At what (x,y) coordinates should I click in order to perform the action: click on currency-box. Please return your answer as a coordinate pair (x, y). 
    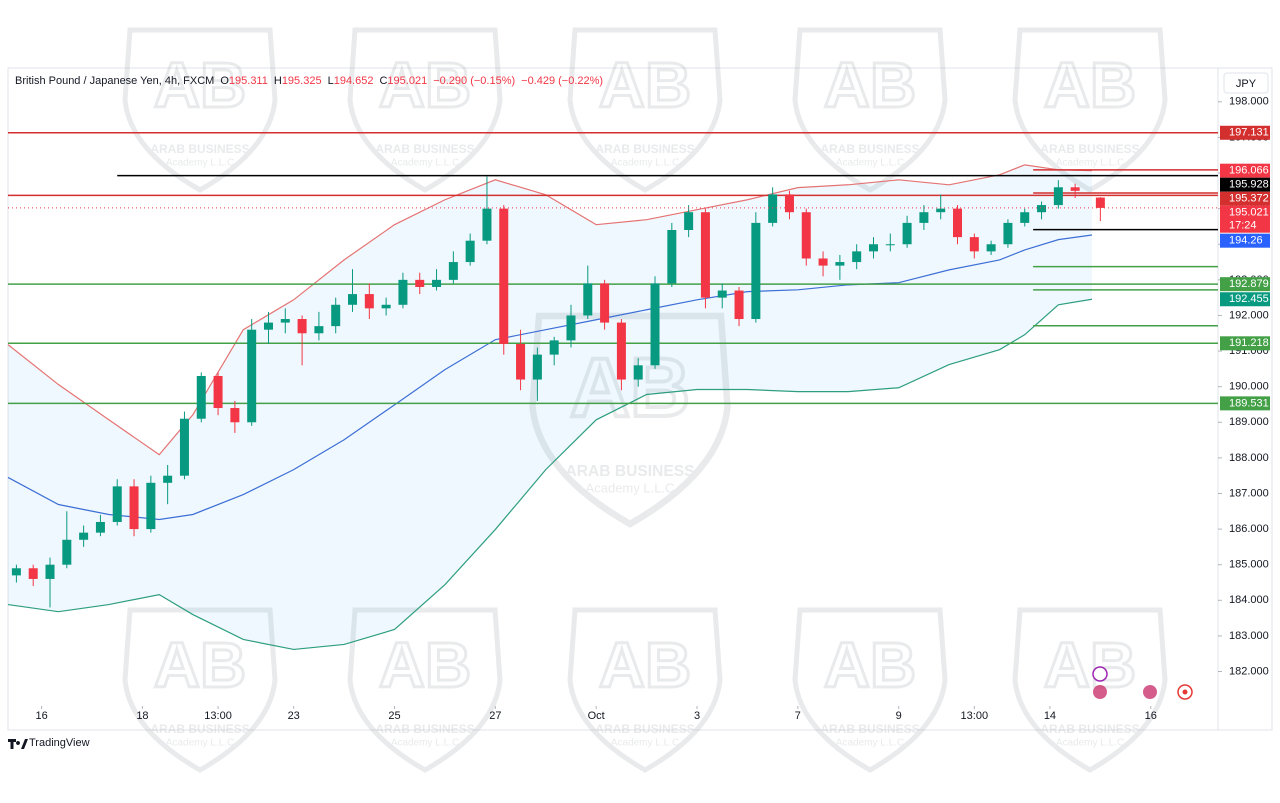
    Looking at the image, I should click on (1246, 83).